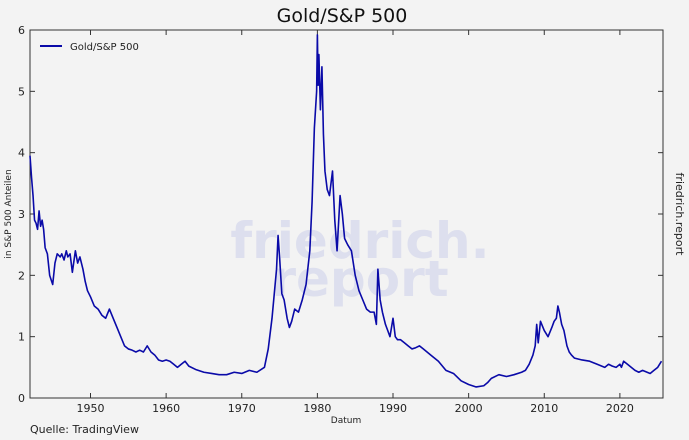 This screenshot has width=689, height=440. What do you see at coordinates (620, 408) in the screenshot?
I see `x-tick-label: 2020` at bounding box center [620, 408].